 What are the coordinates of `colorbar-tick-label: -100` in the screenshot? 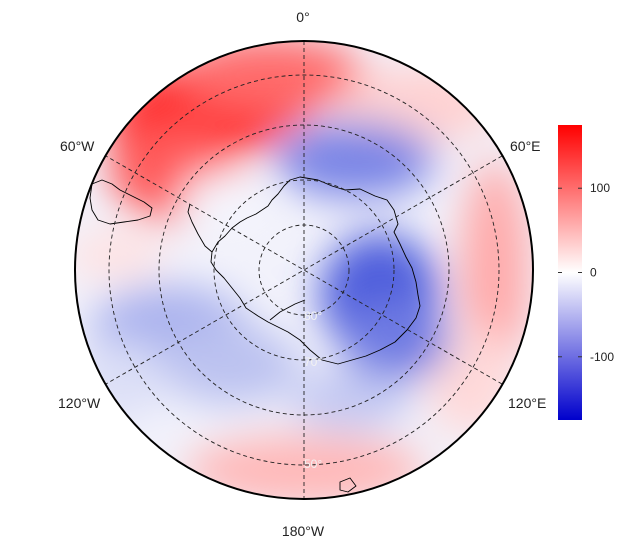 It's located at (602, 357).